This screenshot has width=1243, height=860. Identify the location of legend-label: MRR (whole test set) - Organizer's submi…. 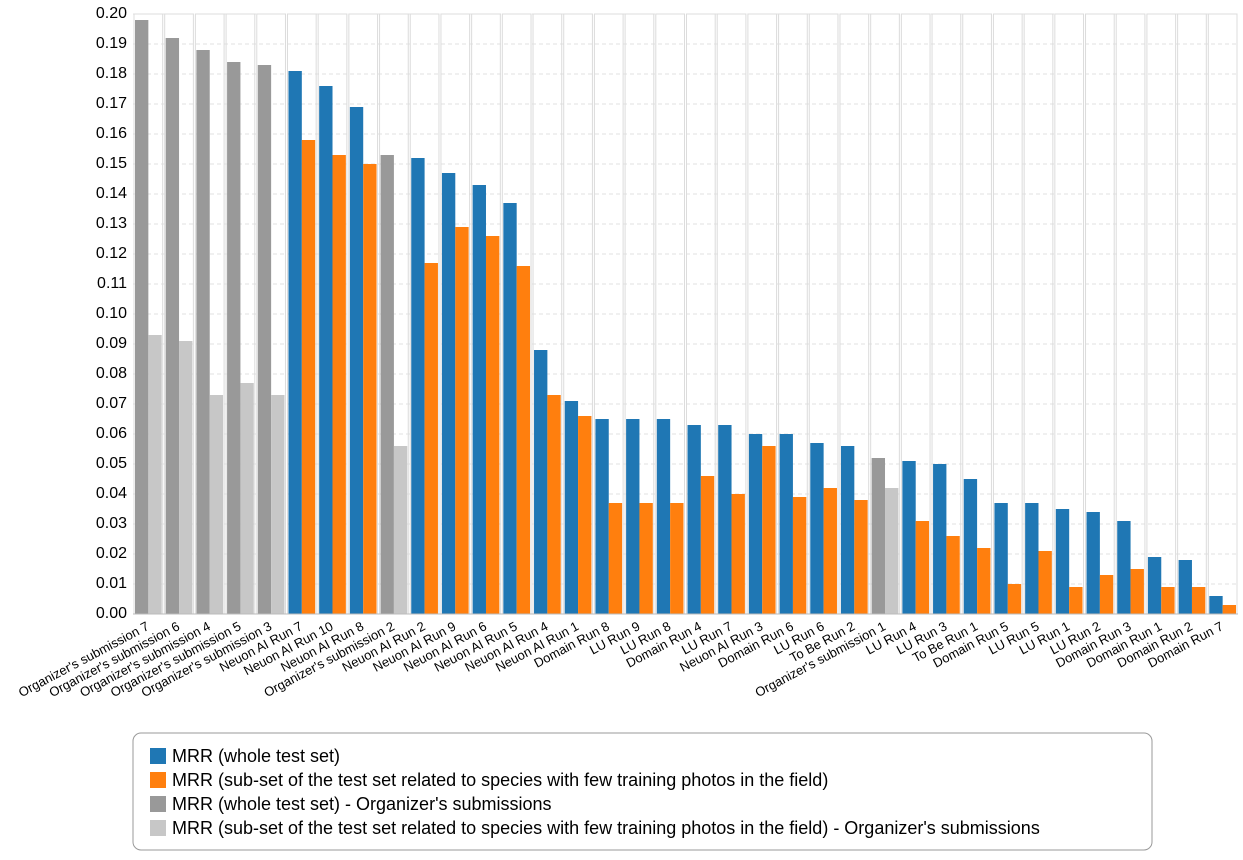
(362, 804).